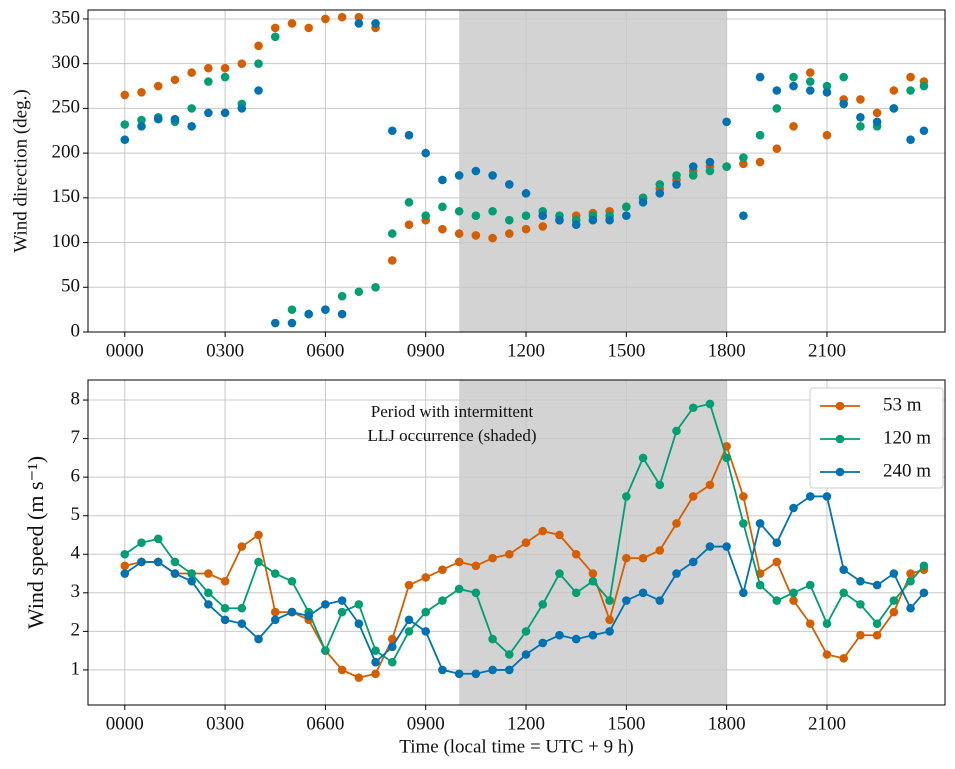 The height and width of the screenshot is (769, 955). Describe the element at coordinates (66, 196) in the screenshot. I see `y-tick-label: 150` at that location.